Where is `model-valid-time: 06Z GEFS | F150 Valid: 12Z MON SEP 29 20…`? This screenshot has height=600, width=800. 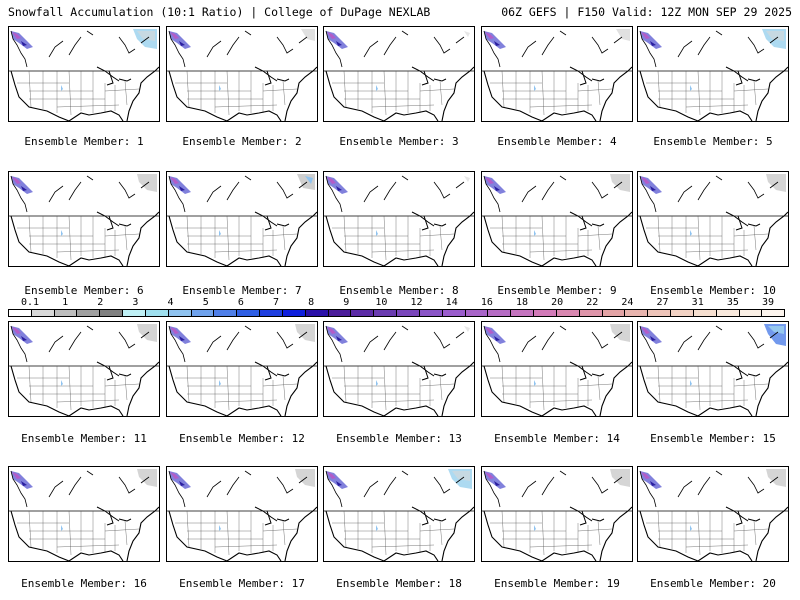
model-valid-time: 06Z GEFS | F150 Valid: 12Z MON SEP 29 20… is located at coordinates (646, 12).